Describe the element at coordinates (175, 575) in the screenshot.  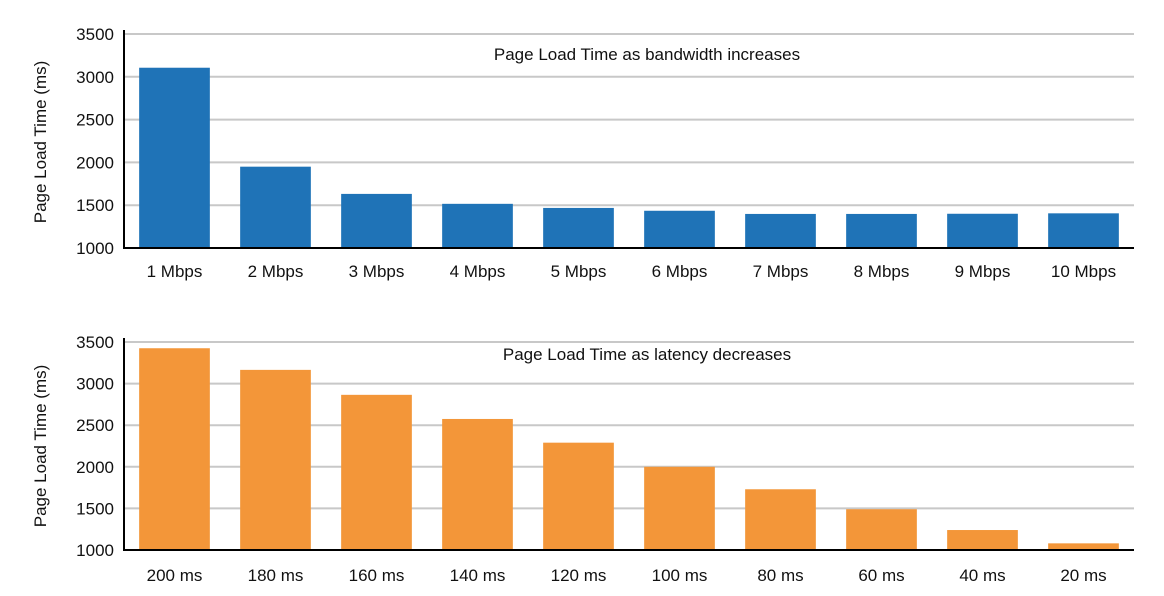
I see `latency-x-category-label: 200 ms` at that location.